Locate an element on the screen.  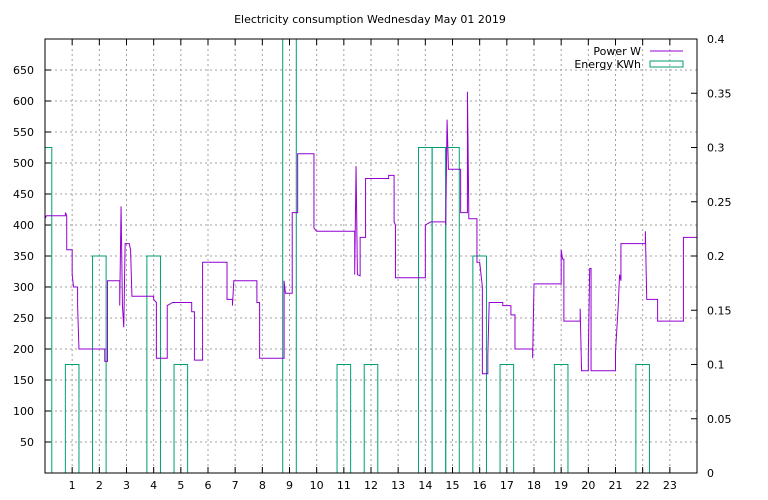
y-tick-label: 650 is located at coordinates (23, 70).